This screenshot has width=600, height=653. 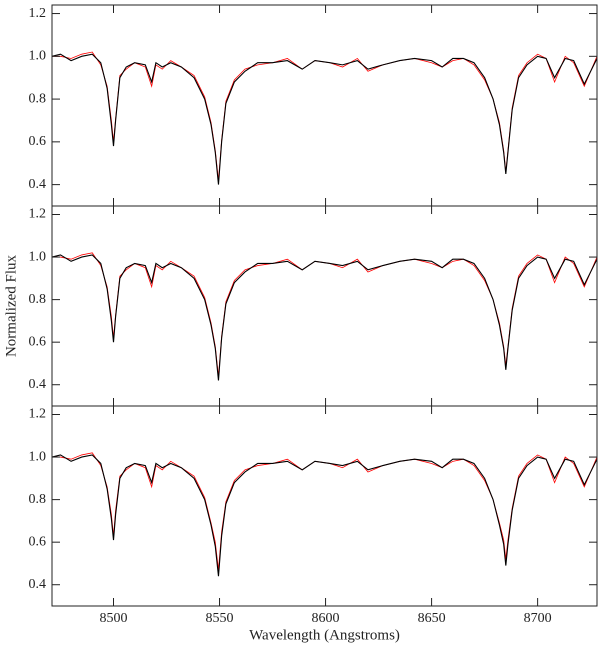 What do you see at coordinates (11, 305) in the screenshot?
I see `y-axis-label: Normalized Flux` at bounding box center [11, 305].